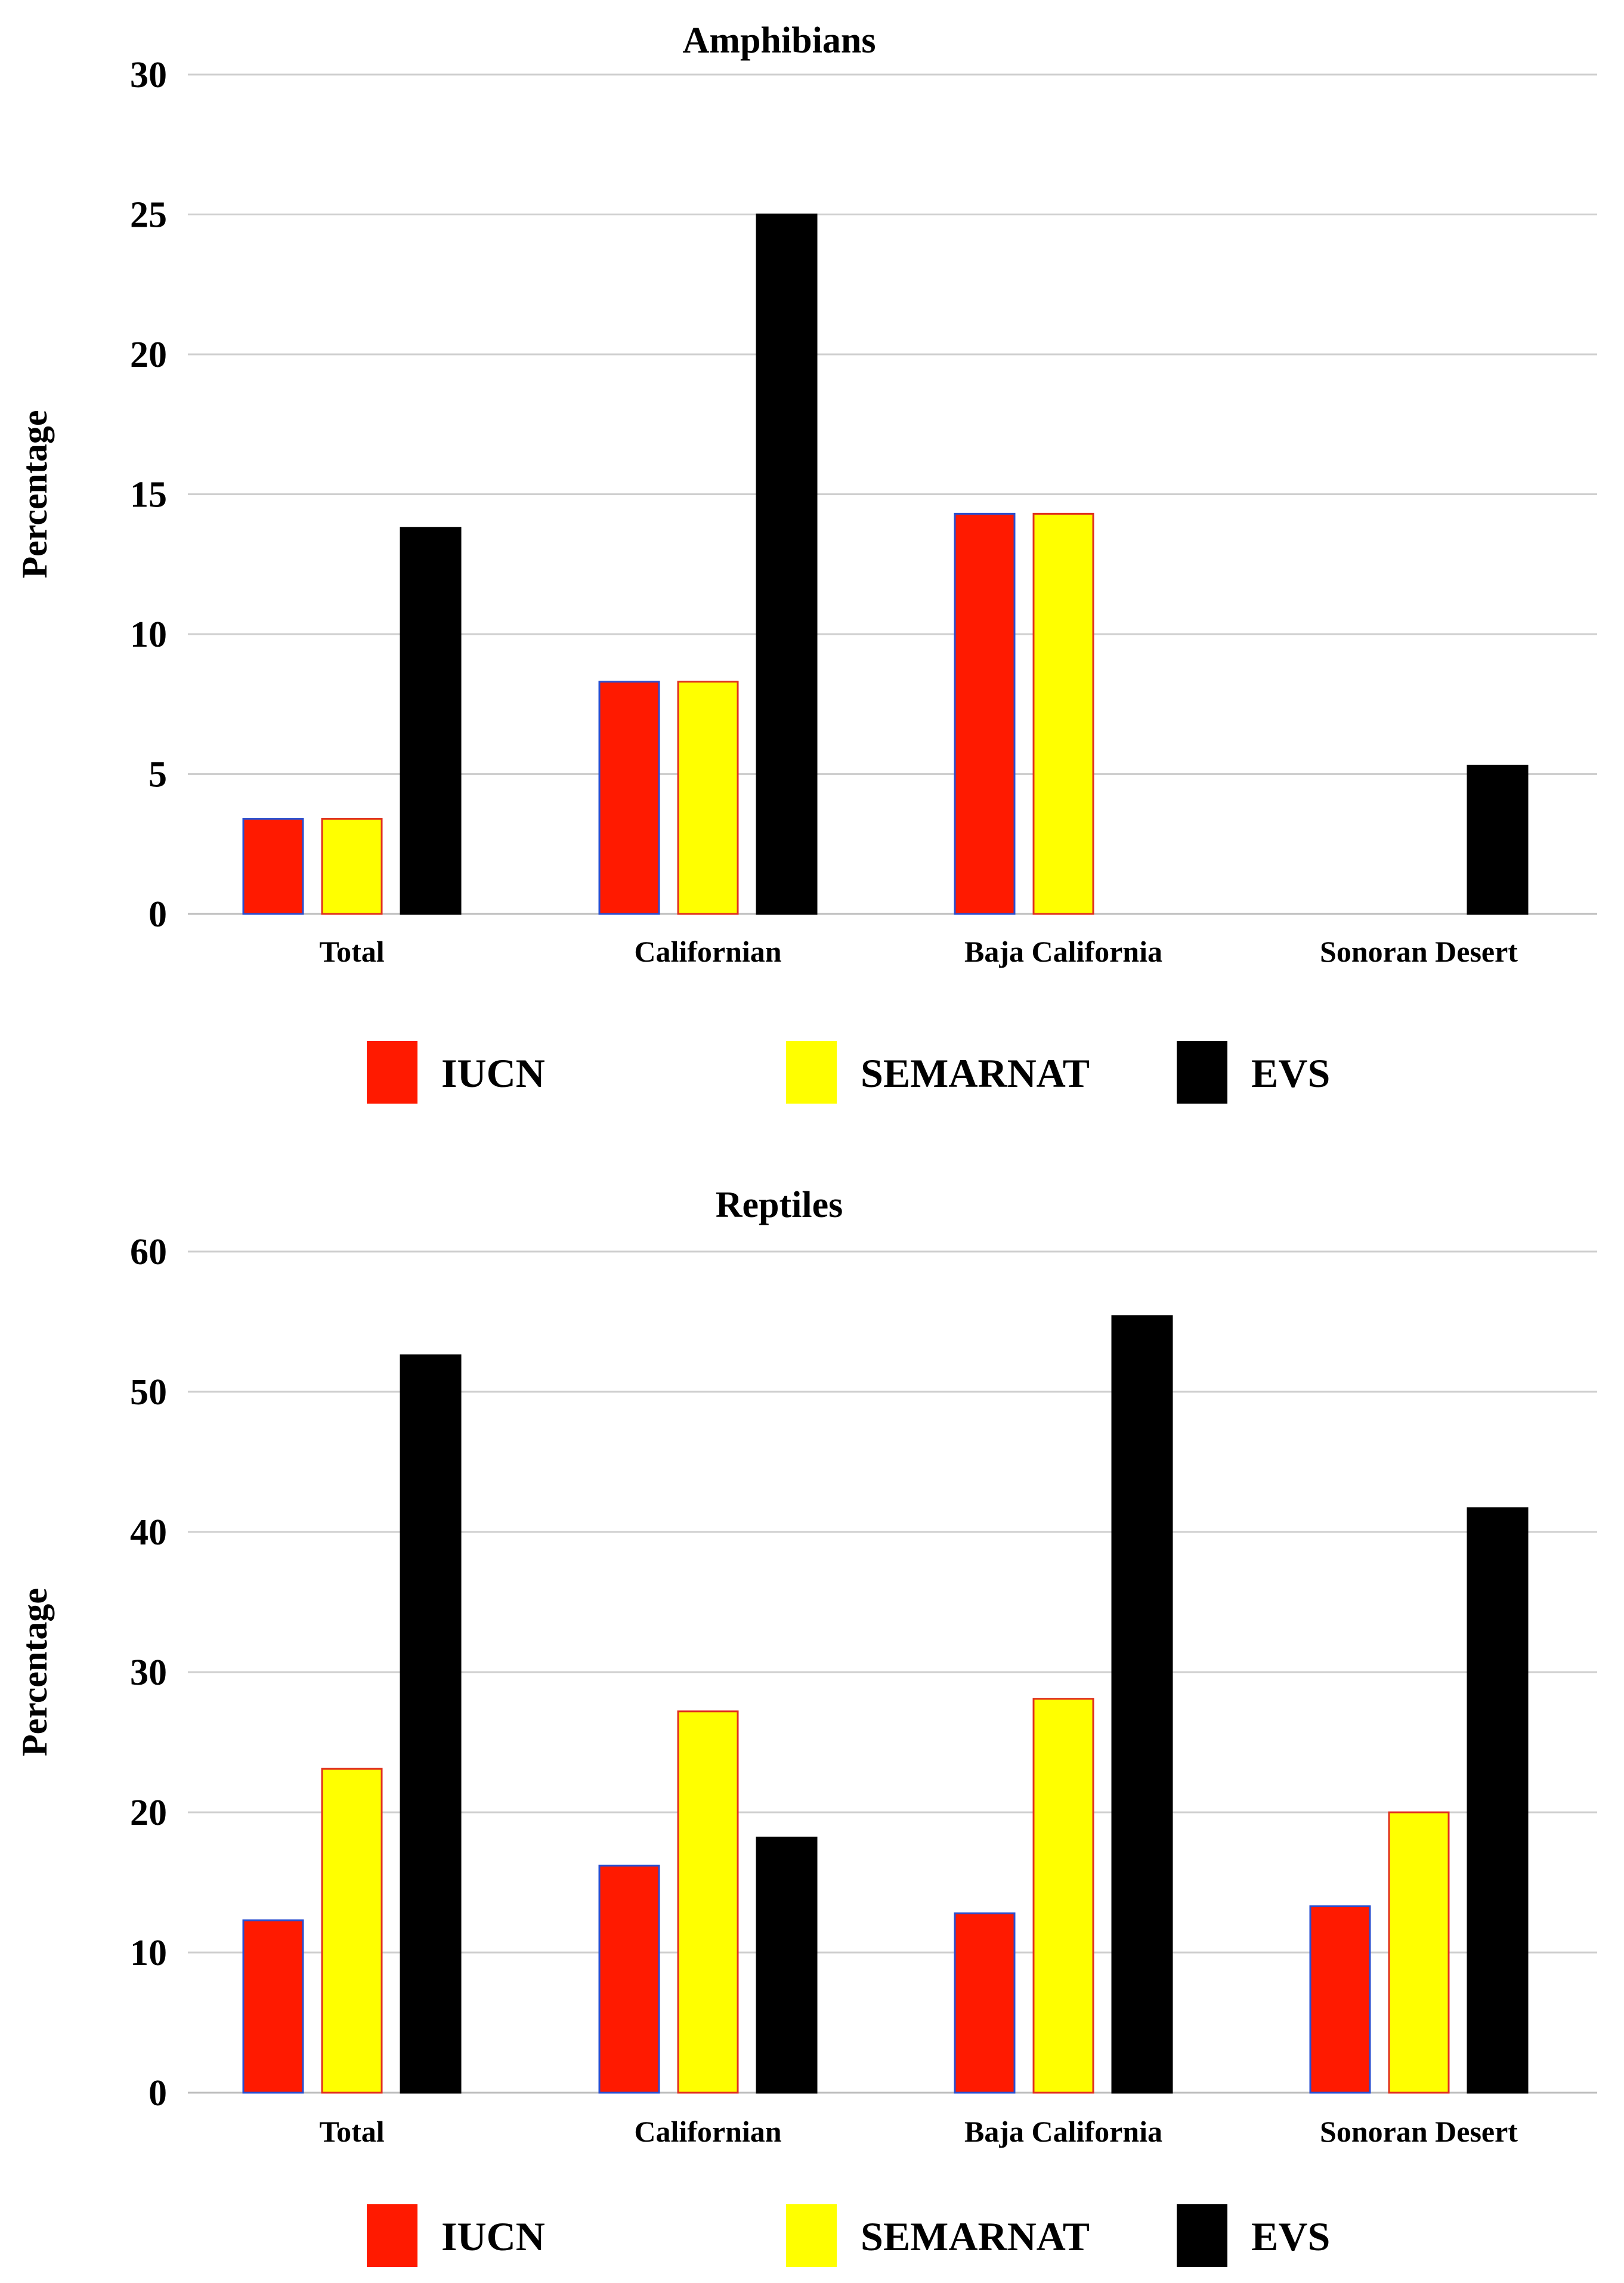 The width and height of the screenshot is (1624, 2283). What do you see at coordinates (148, 495) in the screenshot?
I see `y-tick-label: 15` at bounding box center [148, 495].